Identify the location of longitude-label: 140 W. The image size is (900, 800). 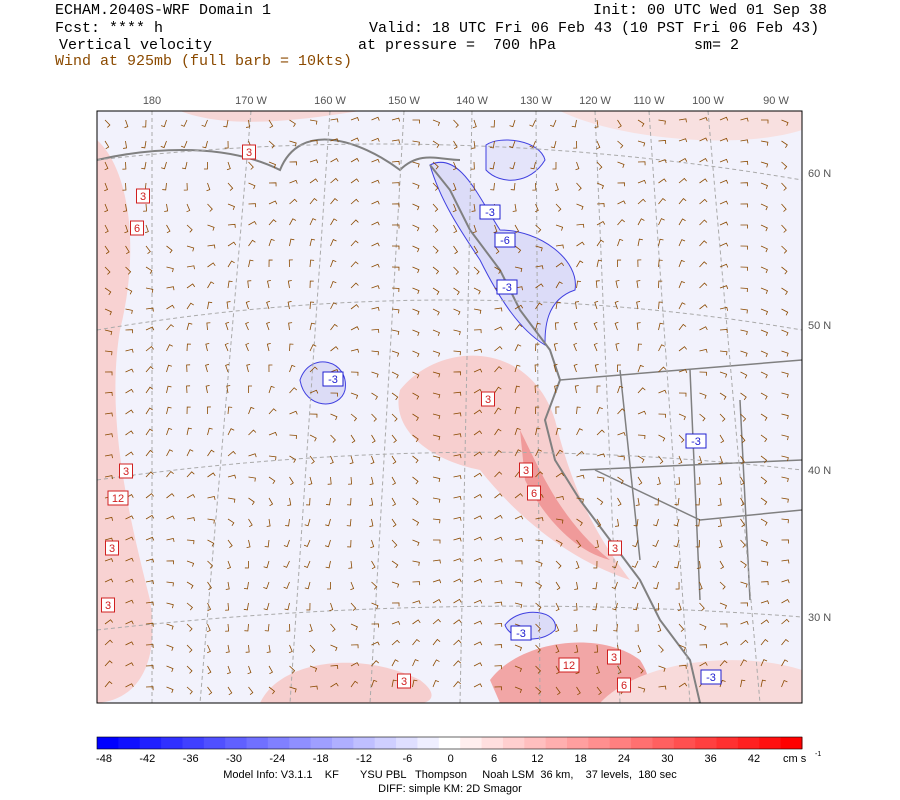
(472, 101).